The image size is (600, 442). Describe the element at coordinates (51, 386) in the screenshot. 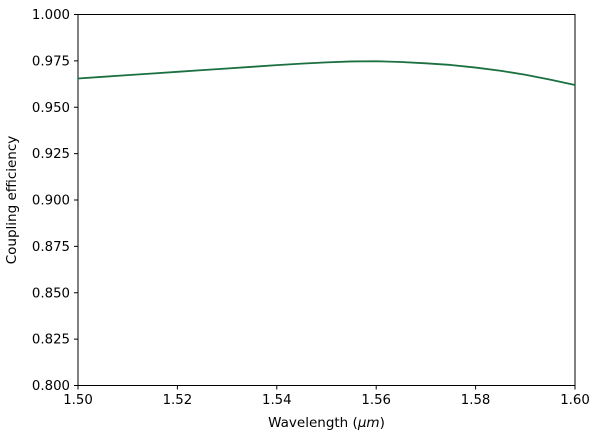

I see `y-tick-label: 0.800` at that location.